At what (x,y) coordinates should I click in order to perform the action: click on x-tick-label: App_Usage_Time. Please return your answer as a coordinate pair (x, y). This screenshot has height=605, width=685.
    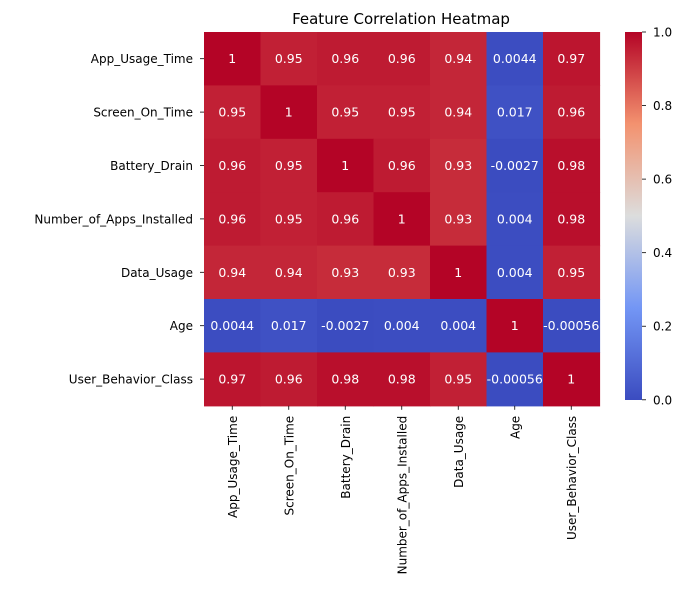
    Looking at the image, I should click on (233, 467).